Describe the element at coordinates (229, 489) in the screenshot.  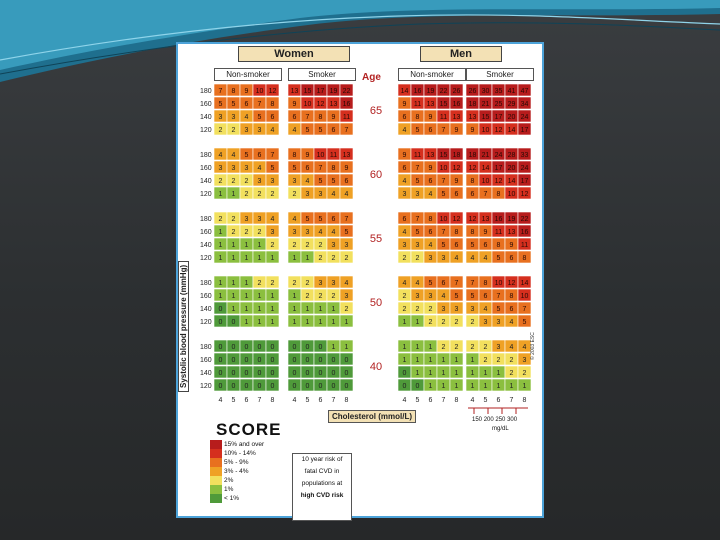
I see `legend-label: 1%` at that location.